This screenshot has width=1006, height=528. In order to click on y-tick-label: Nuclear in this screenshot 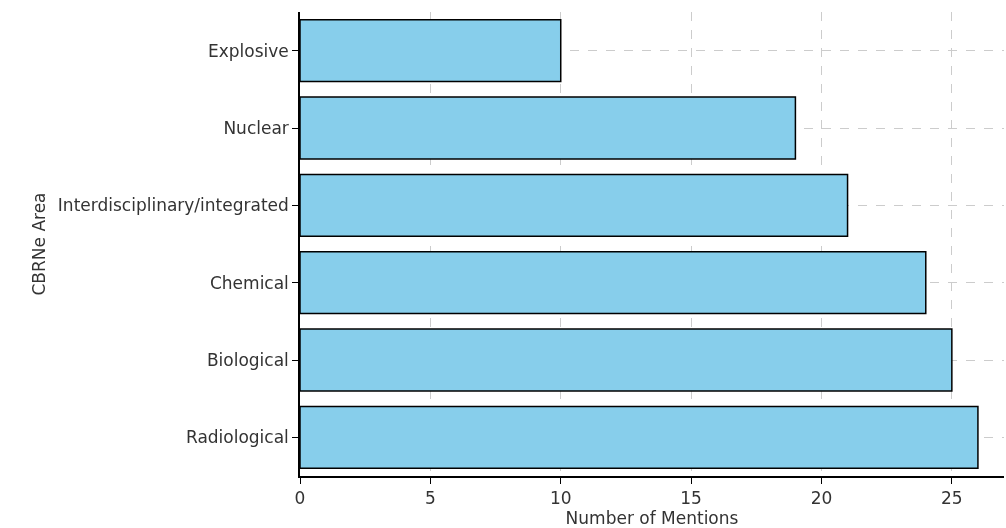, I will do `click(256, 127)`.